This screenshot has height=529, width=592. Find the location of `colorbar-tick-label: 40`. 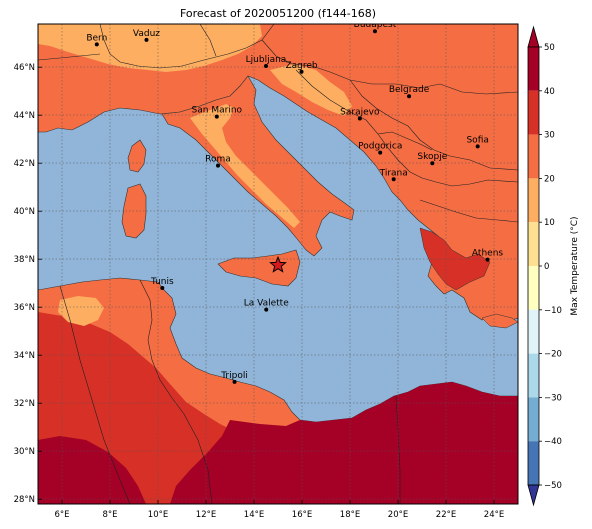

colorbar-tick-label: 40 is located at coordinates (549, 92).